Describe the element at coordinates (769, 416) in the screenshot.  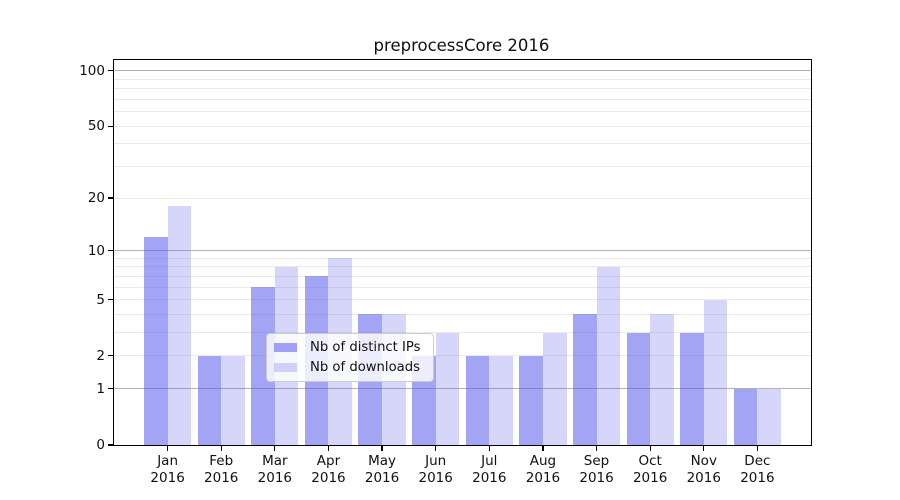
I see `bar-downloads-dec` at that location.